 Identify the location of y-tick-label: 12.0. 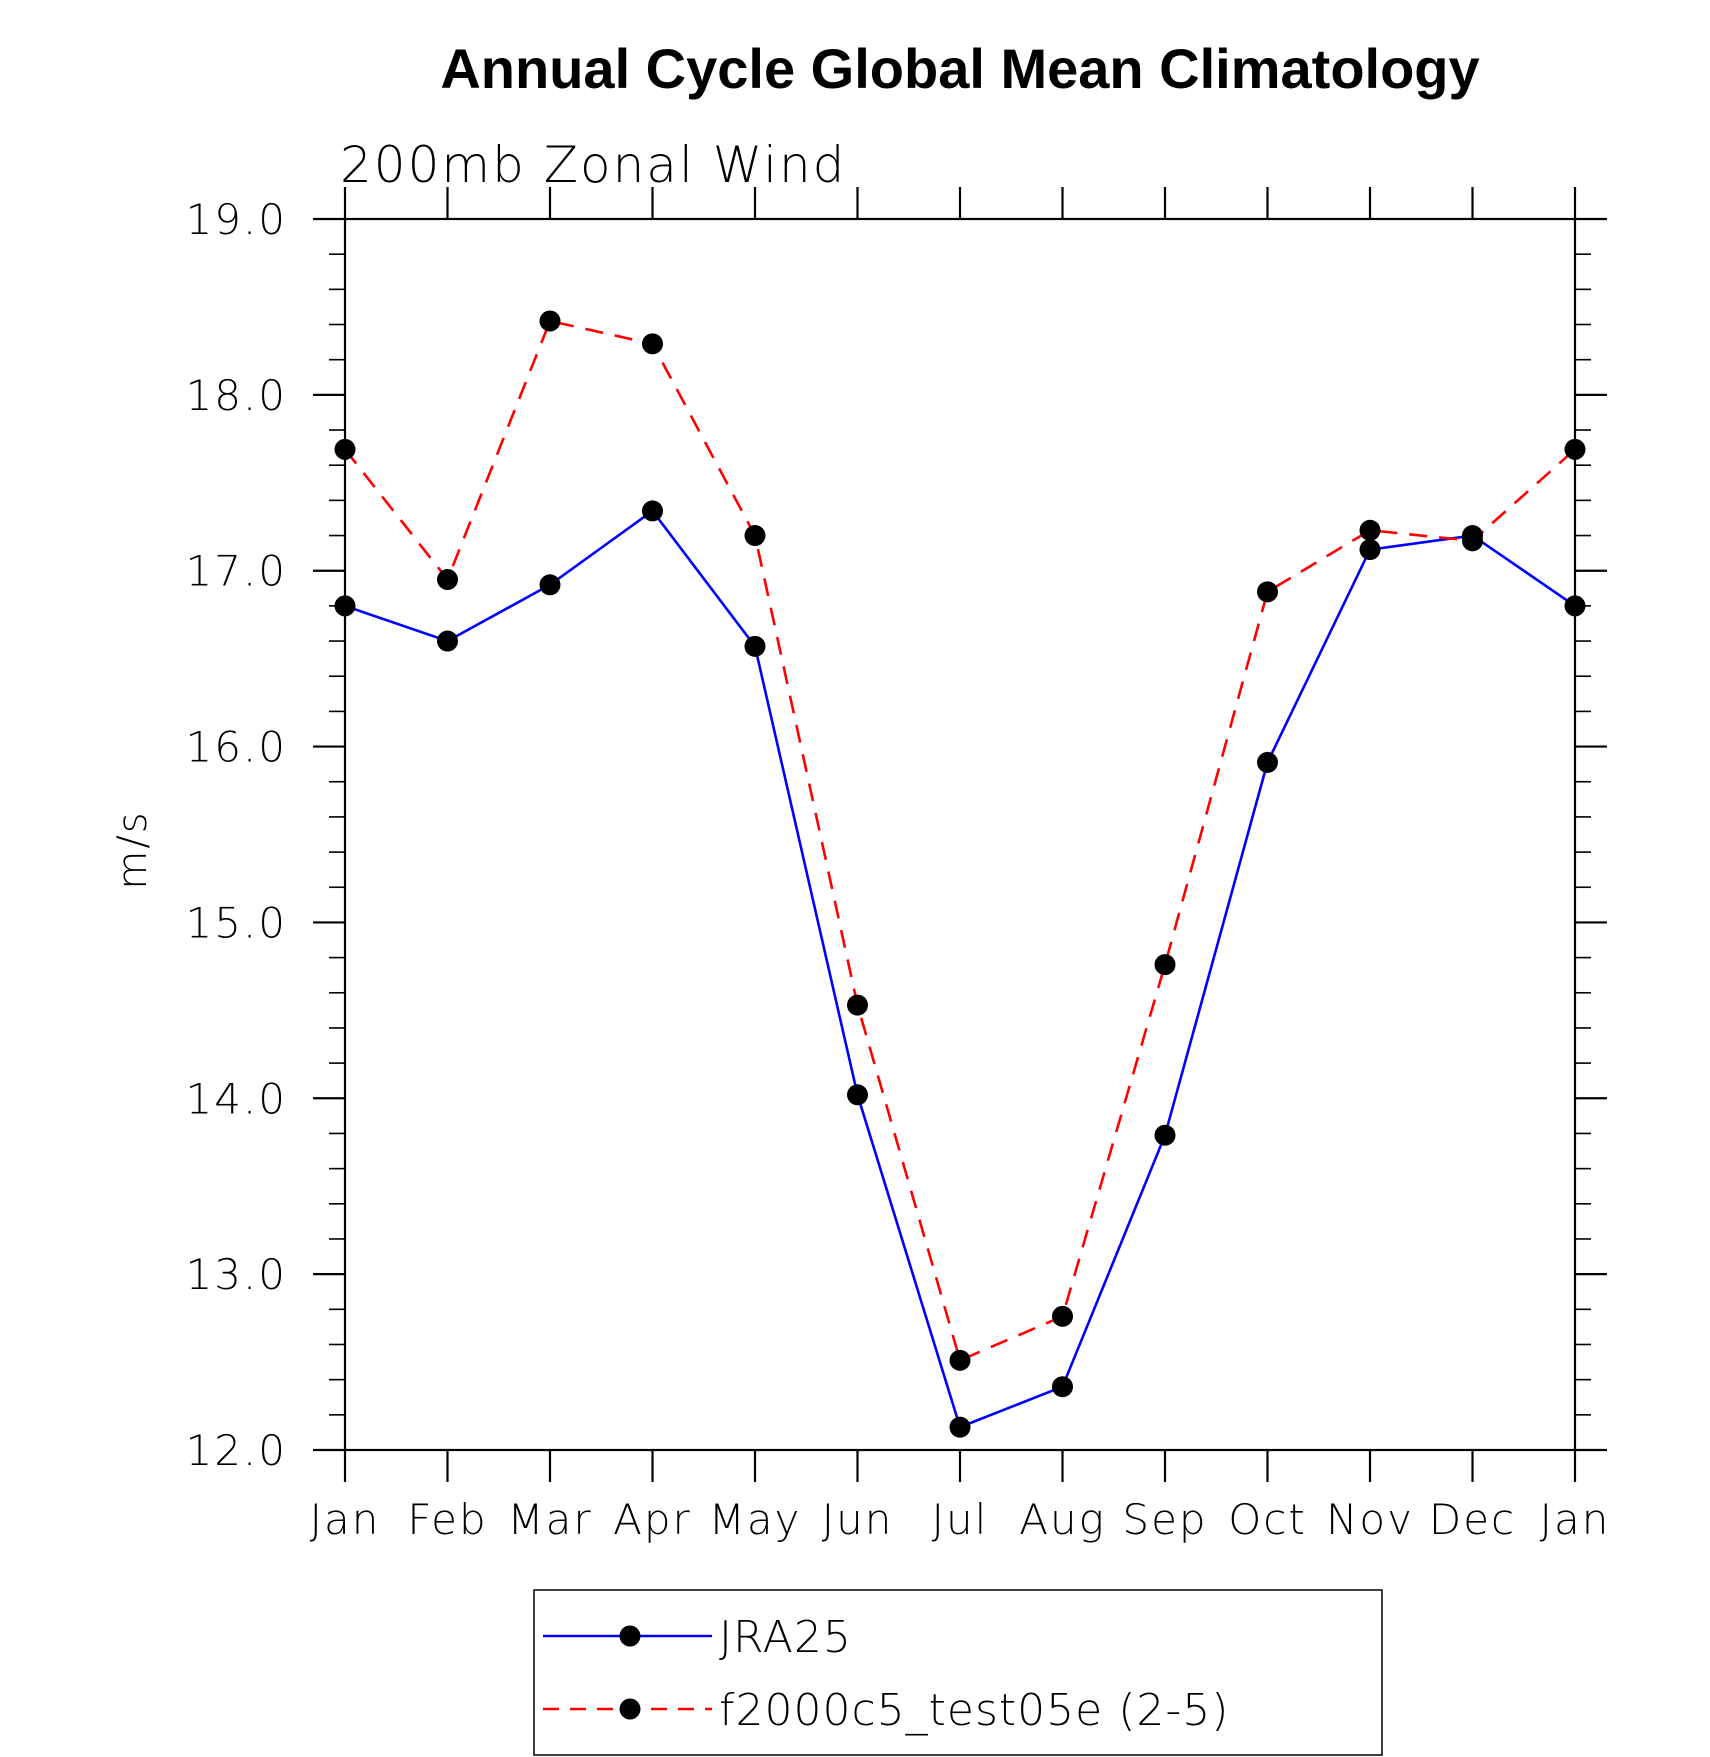
(236, 1450).